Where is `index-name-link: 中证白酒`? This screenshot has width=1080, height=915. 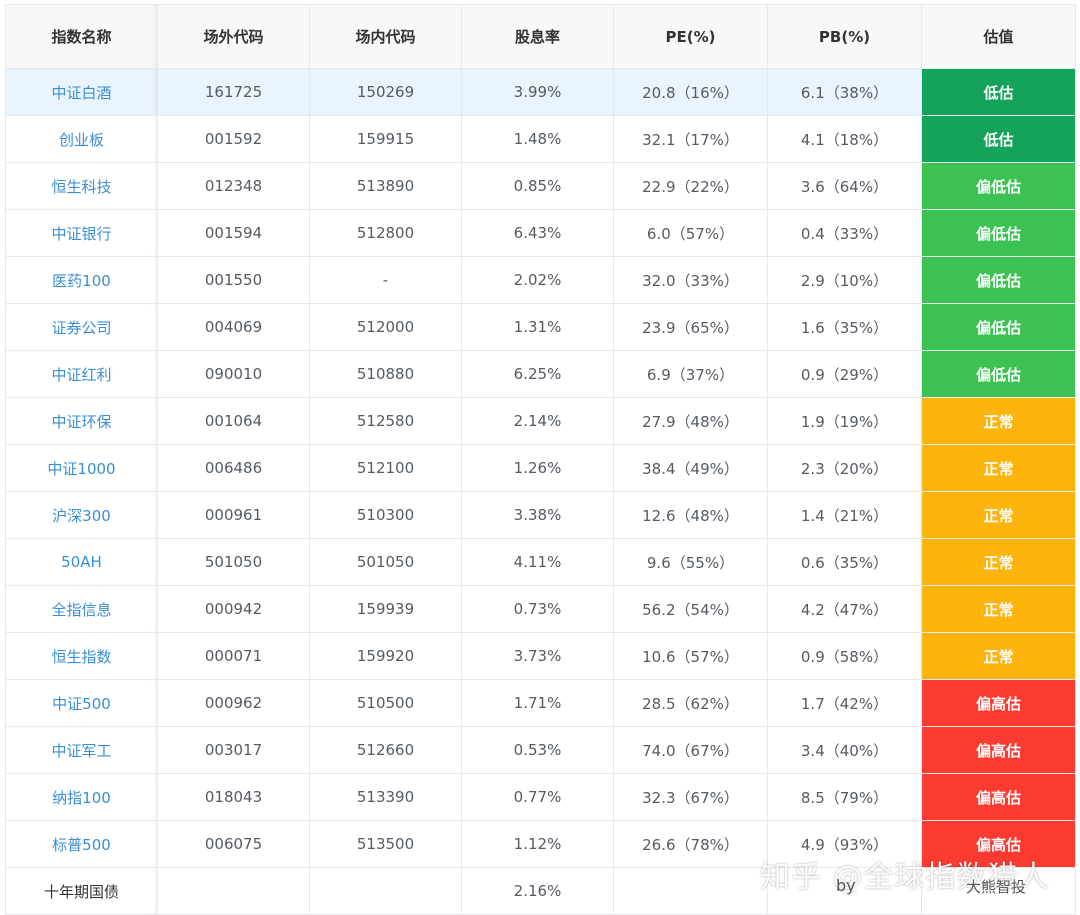
index-name-link: 中证白酒 is located at coordinates (81, 92).